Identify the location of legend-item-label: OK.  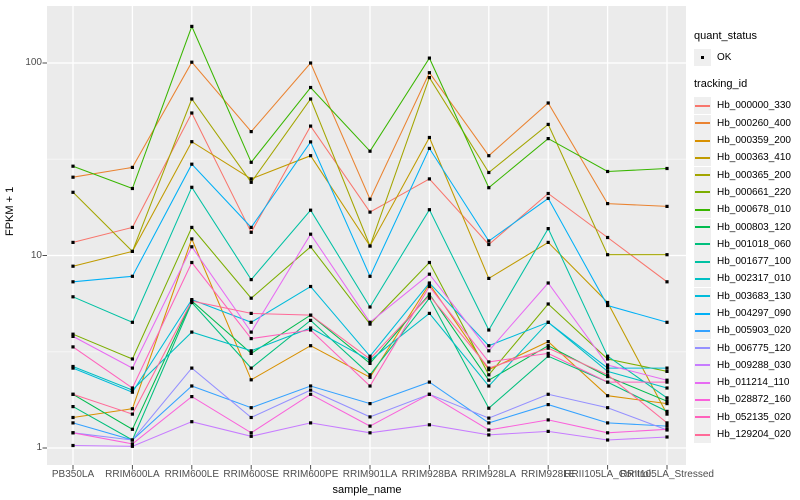
(724, 58).